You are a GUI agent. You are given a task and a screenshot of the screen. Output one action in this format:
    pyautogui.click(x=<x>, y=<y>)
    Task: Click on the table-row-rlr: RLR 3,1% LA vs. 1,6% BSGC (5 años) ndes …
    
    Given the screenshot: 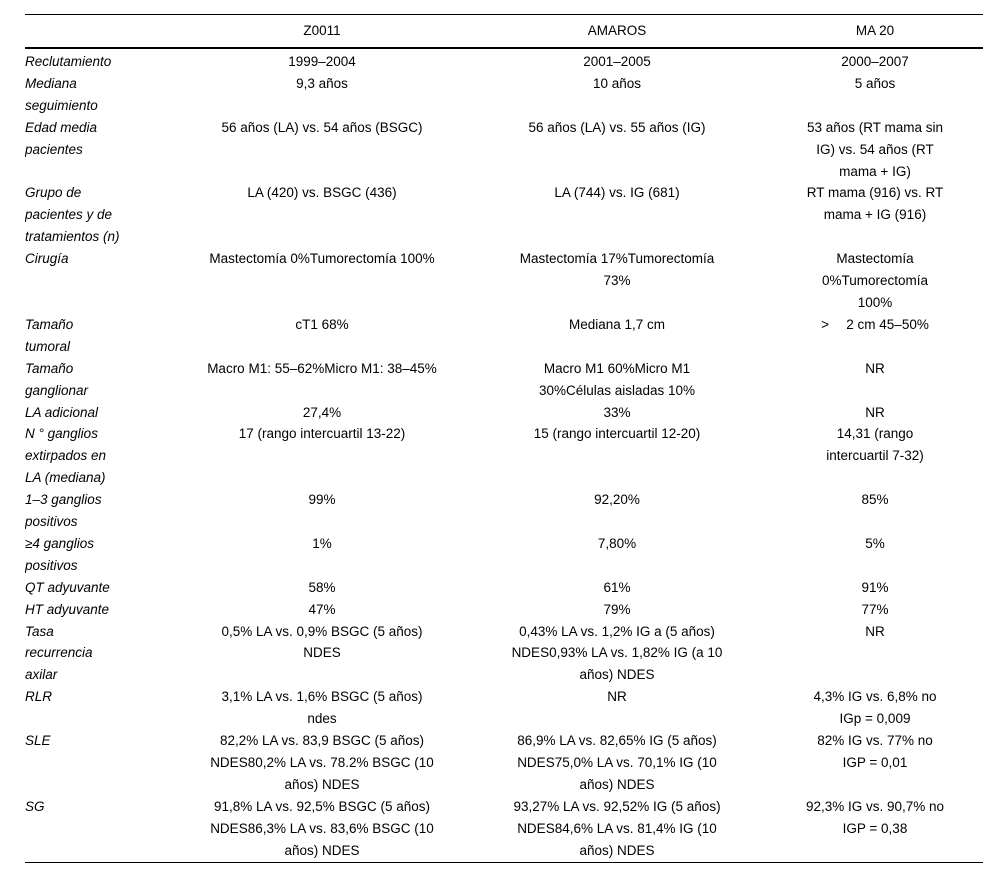 What is the action you would take?
    pyautogui.click(x=504, y=708)
    